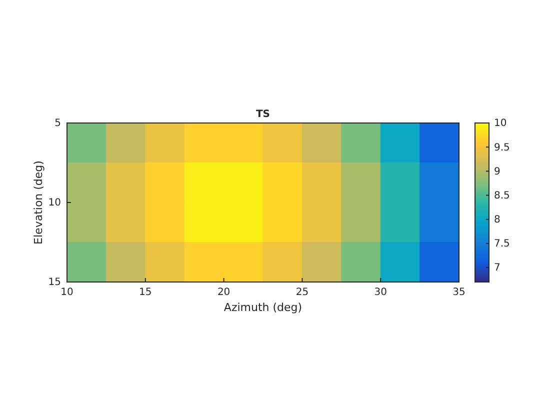 The height and width of the screenshot is (420, 560). I want to click on y-tick-label: 15, so click(54, 282).